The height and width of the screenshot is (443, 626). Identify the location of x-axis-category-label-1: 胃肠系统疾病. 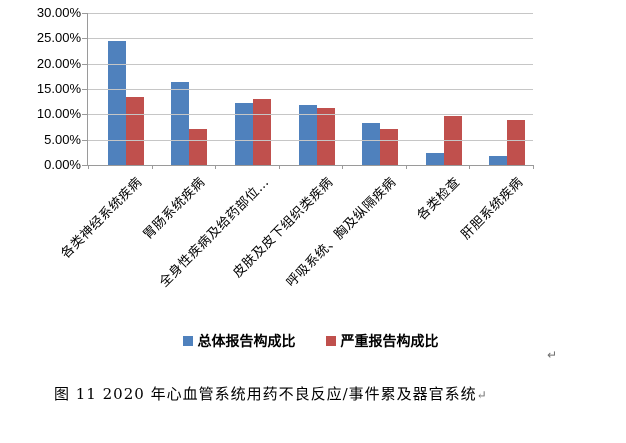
(174, 208).